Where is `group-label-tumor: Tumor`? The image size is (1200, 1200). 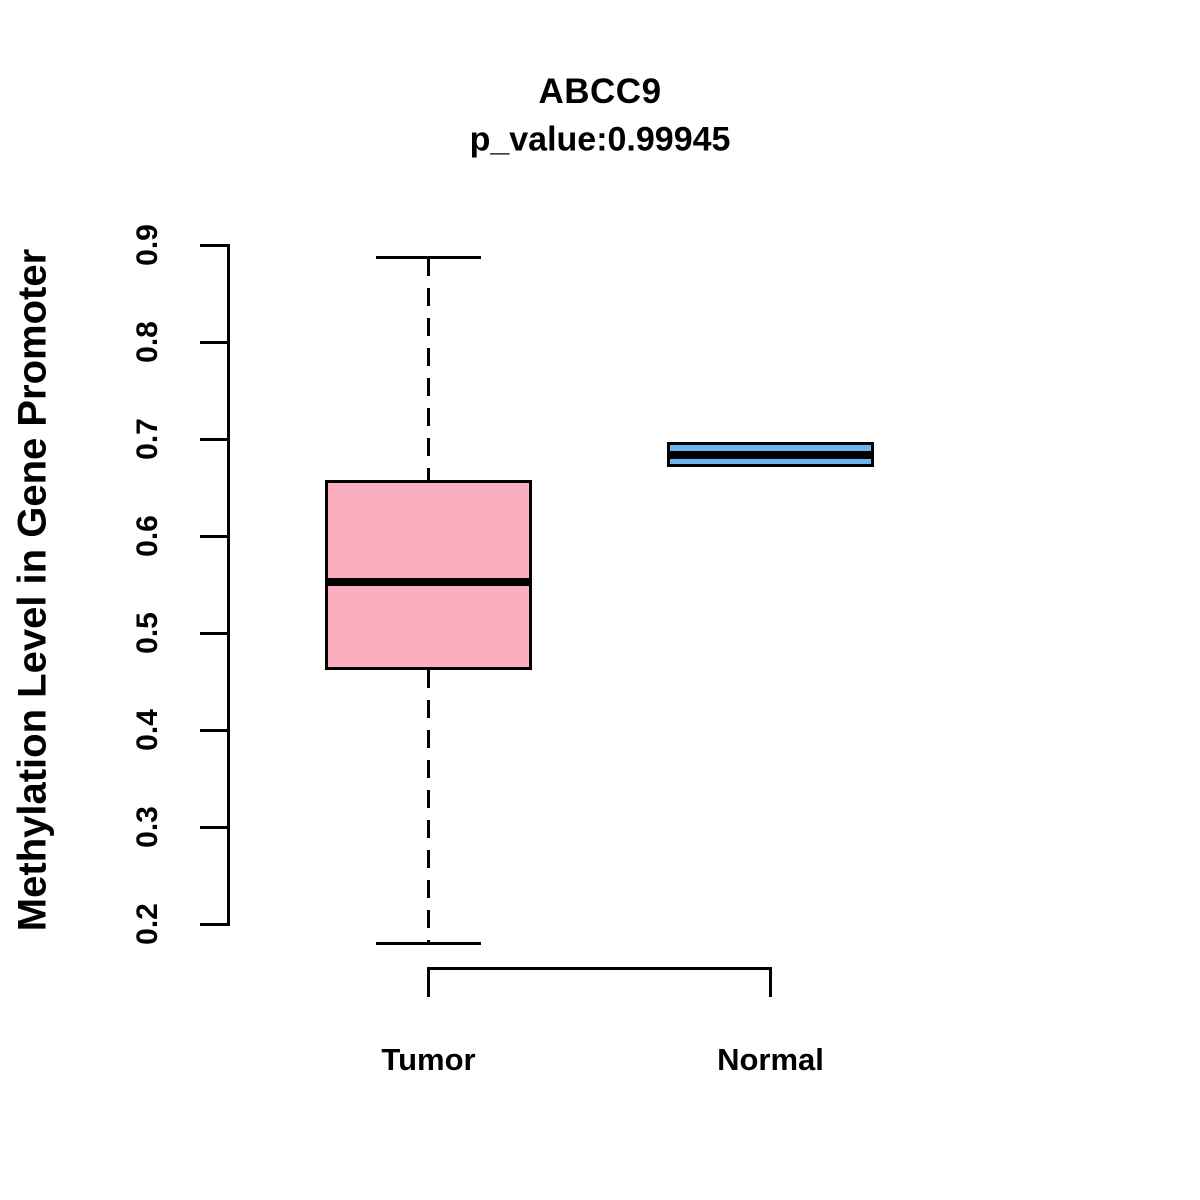 group-label-tumor: Tumor is located at coordinates (428, 1059).